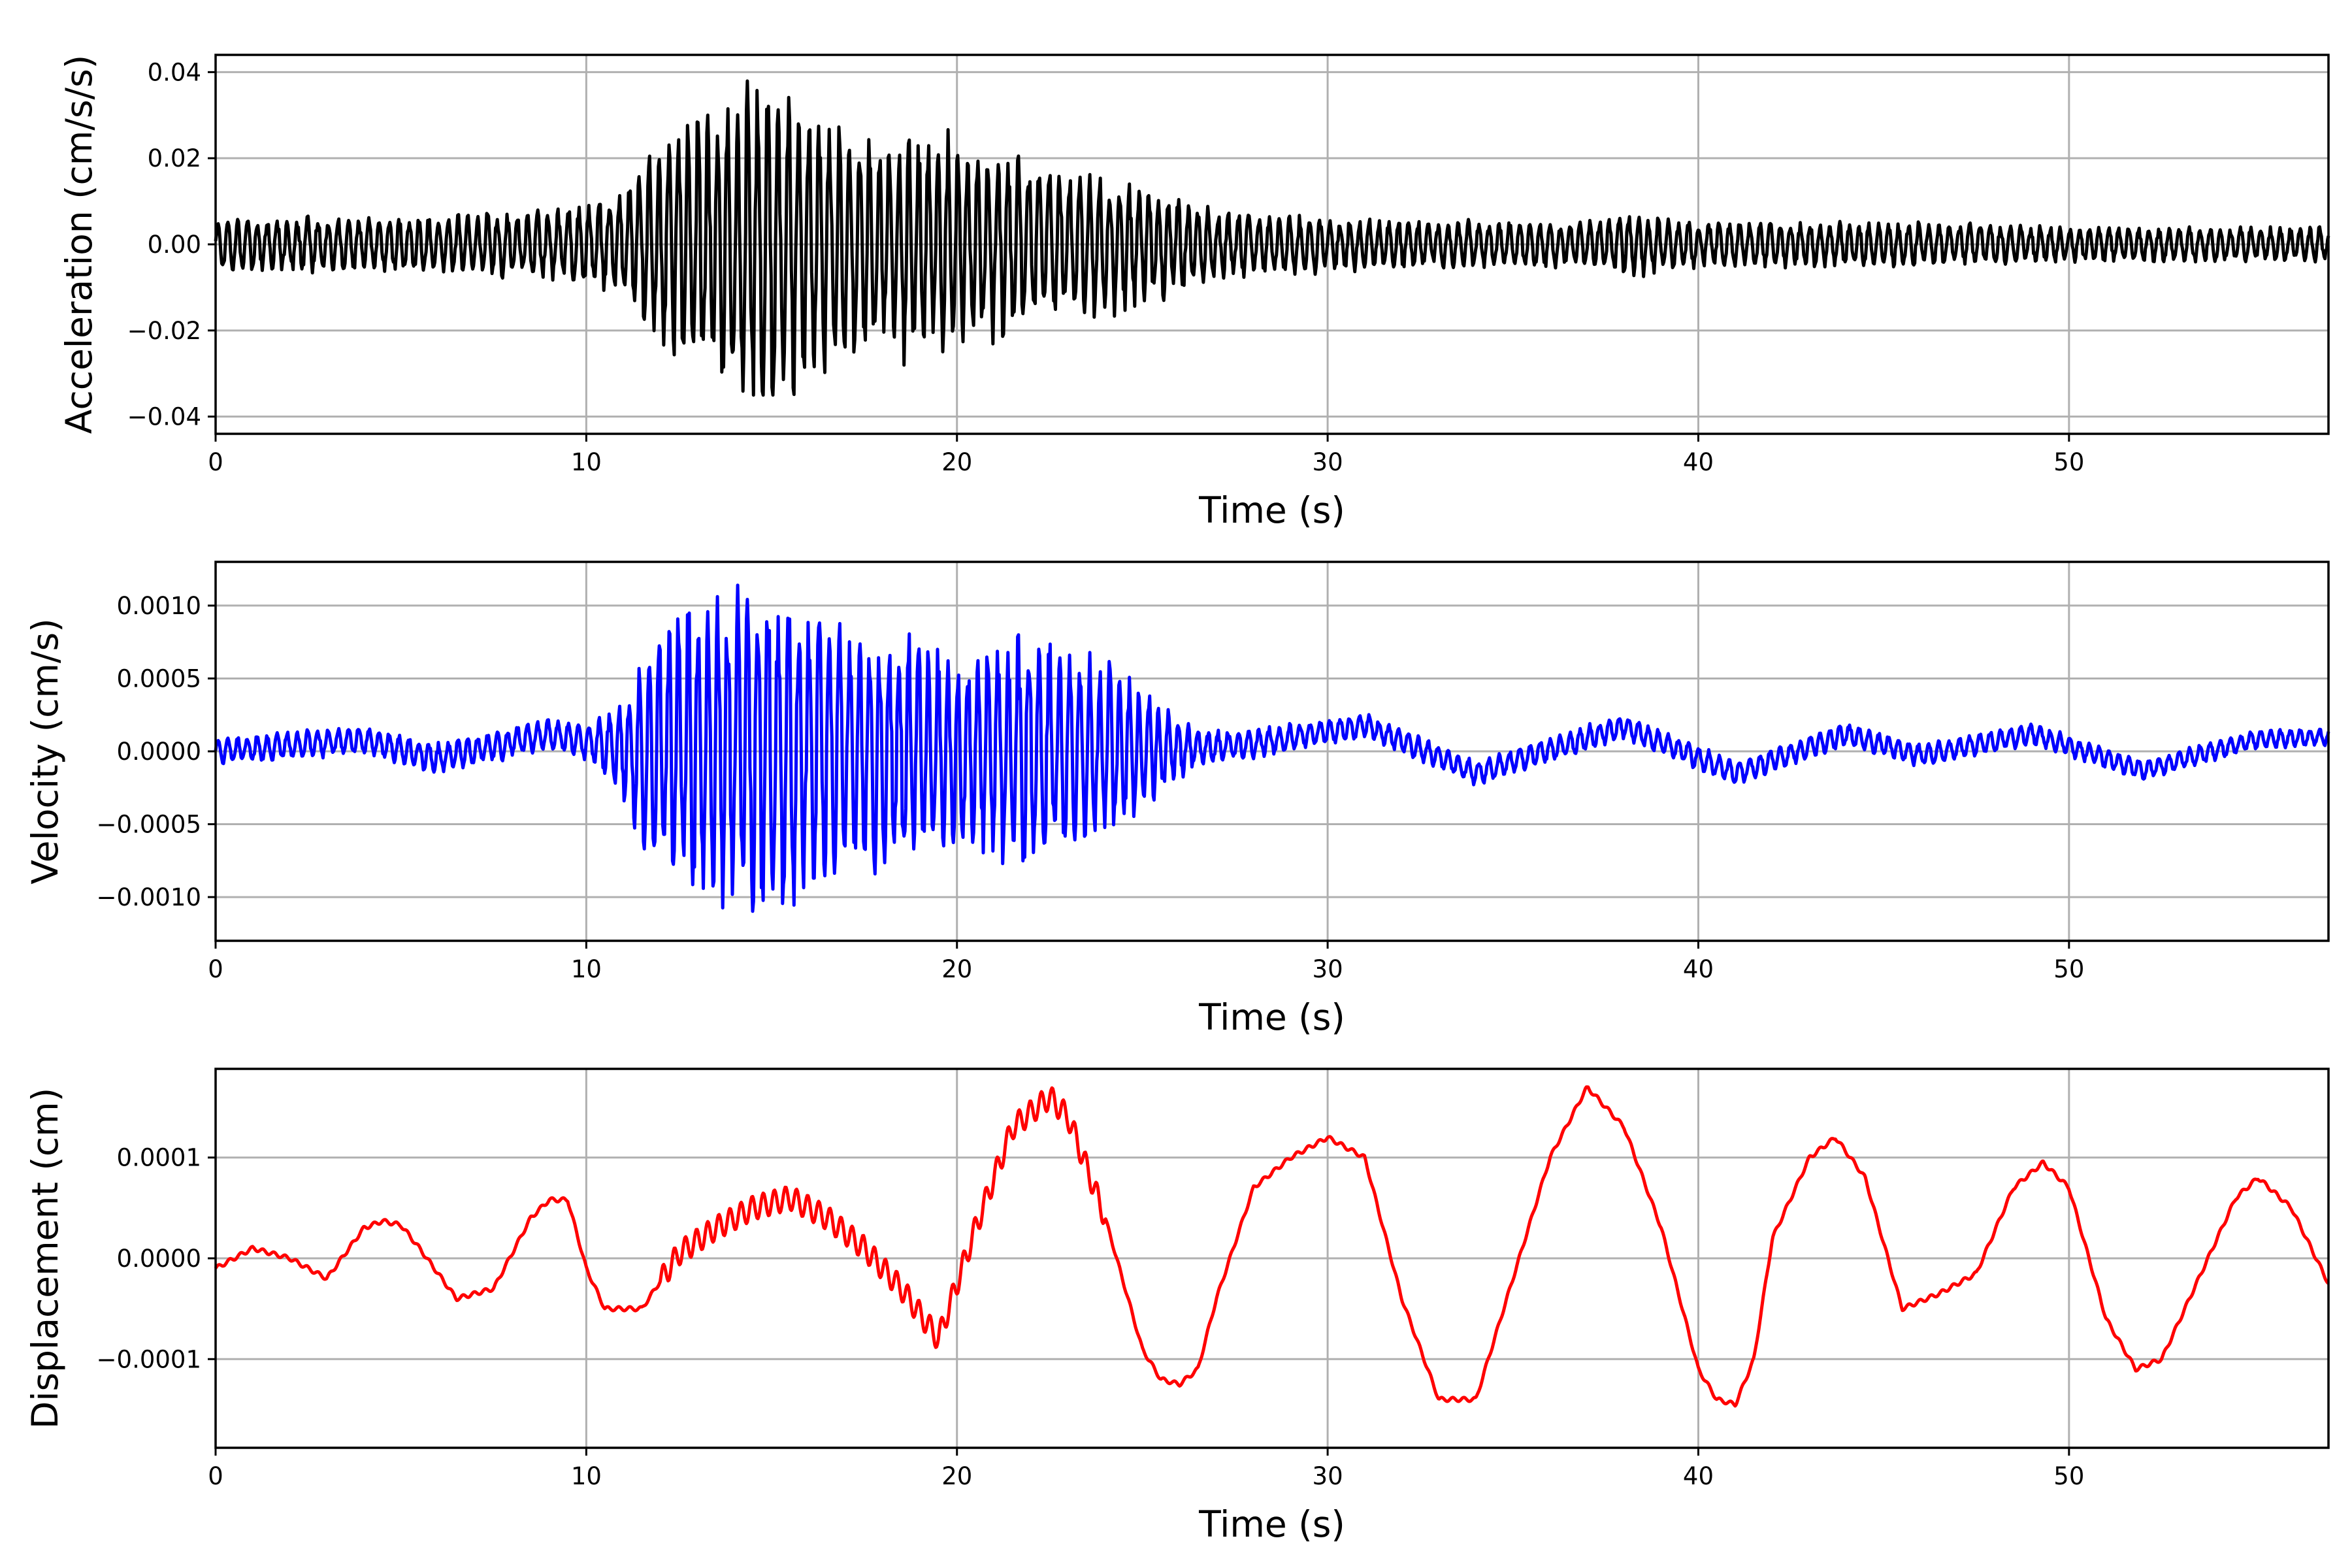 The image size is (2352, 1568). Describe the element at coordinates (1328, 969) in the screenshot. I see `velocity-x-tick-label: 30` at that location.